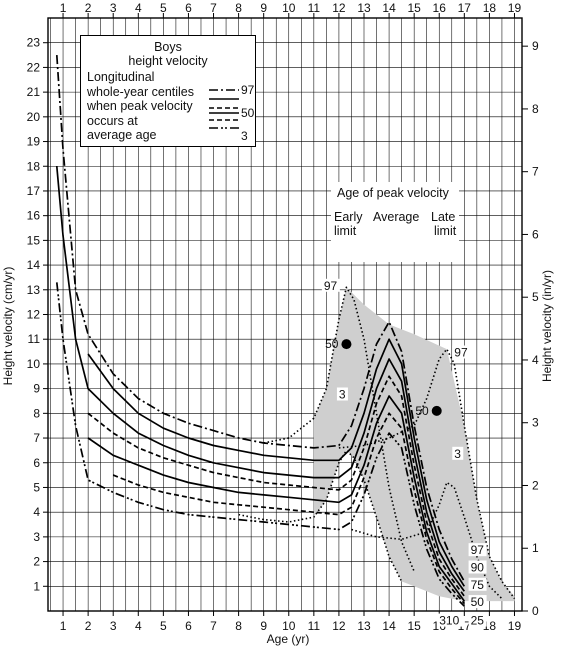 This screenshot has width=565, height=652. What do you see at coordinates (478, 585) in the screenshot?
I see `curve-label: 75` at bounding box center [478, 585].